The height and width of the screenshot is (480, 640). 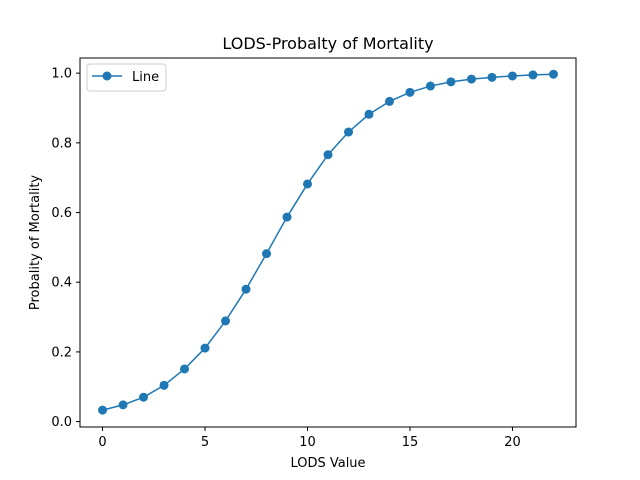 What do you see at coordinates (145, 77) in the screenshot?
I see `legend-entry-line: Line` at bounding box center [145, 77].